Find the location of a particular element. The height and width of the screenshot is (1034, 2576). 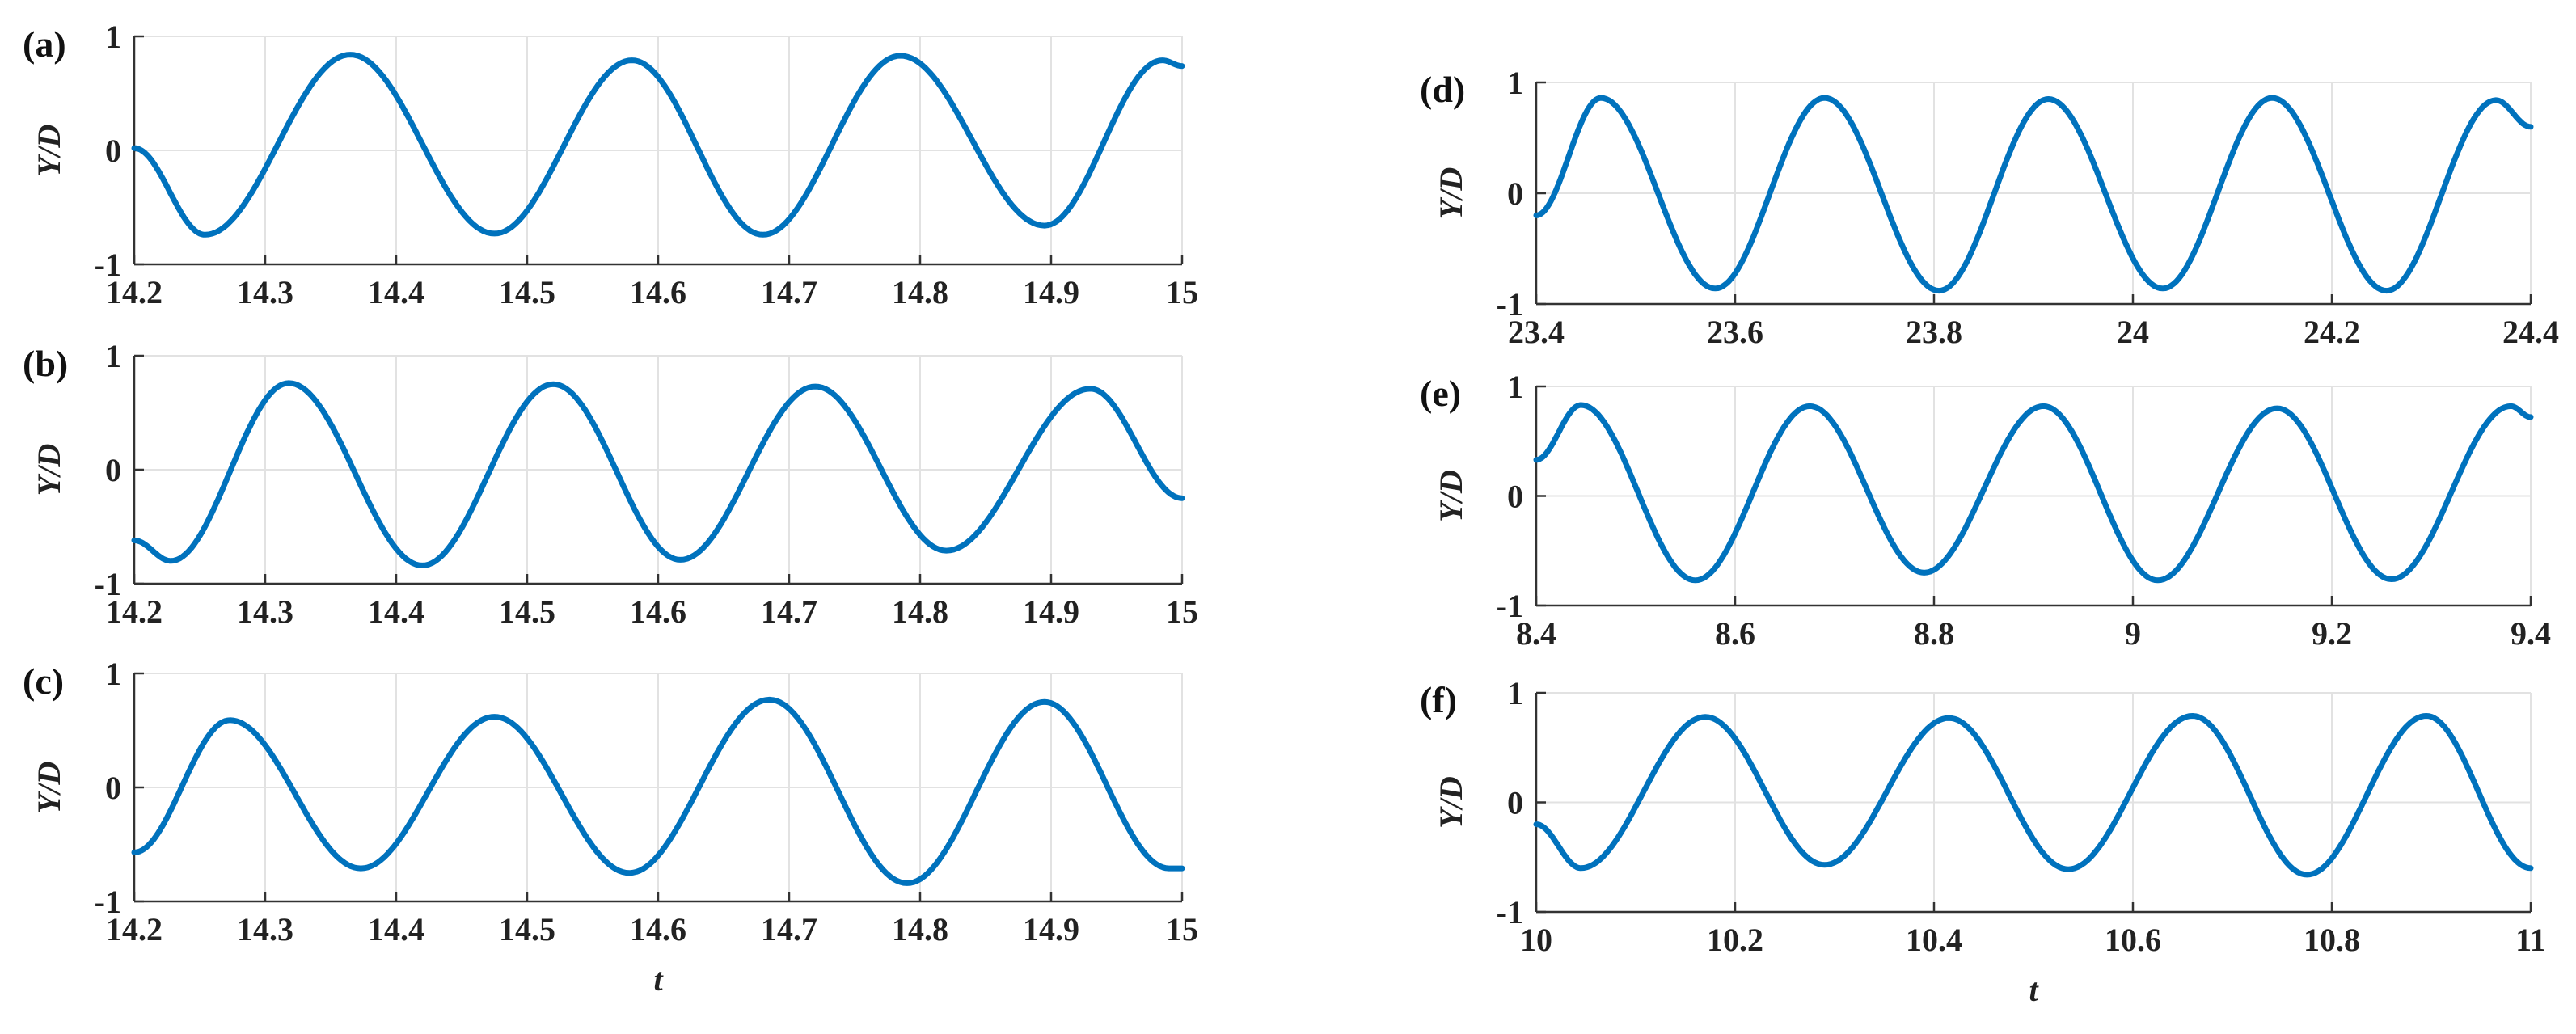

x-tick-label: 24 is located at coordinates (2133, 332).